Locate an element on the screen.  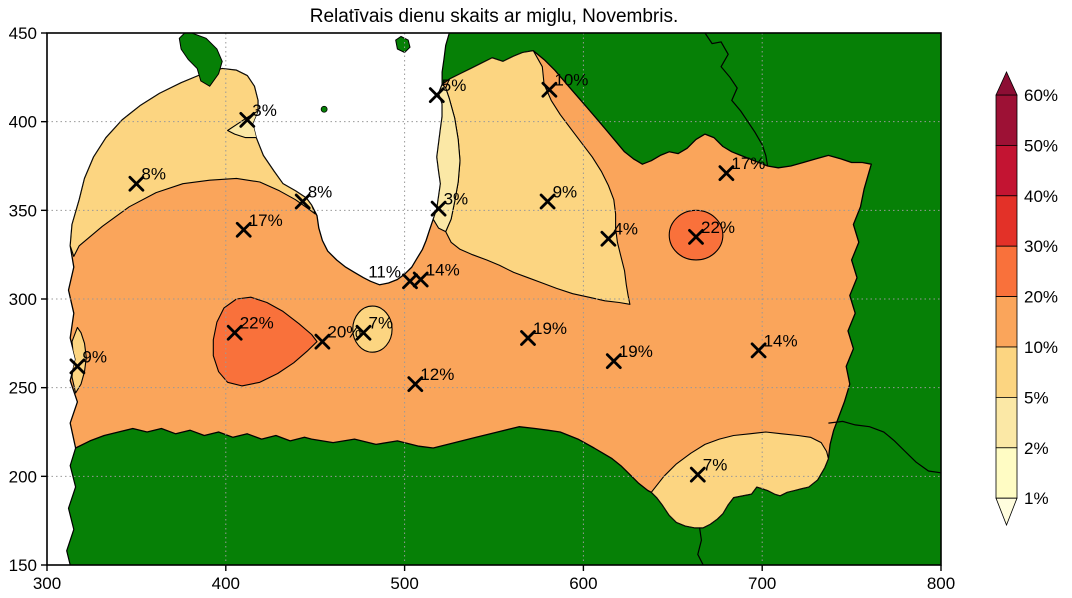
station-12: 4% is located at coordinates (619, 233).